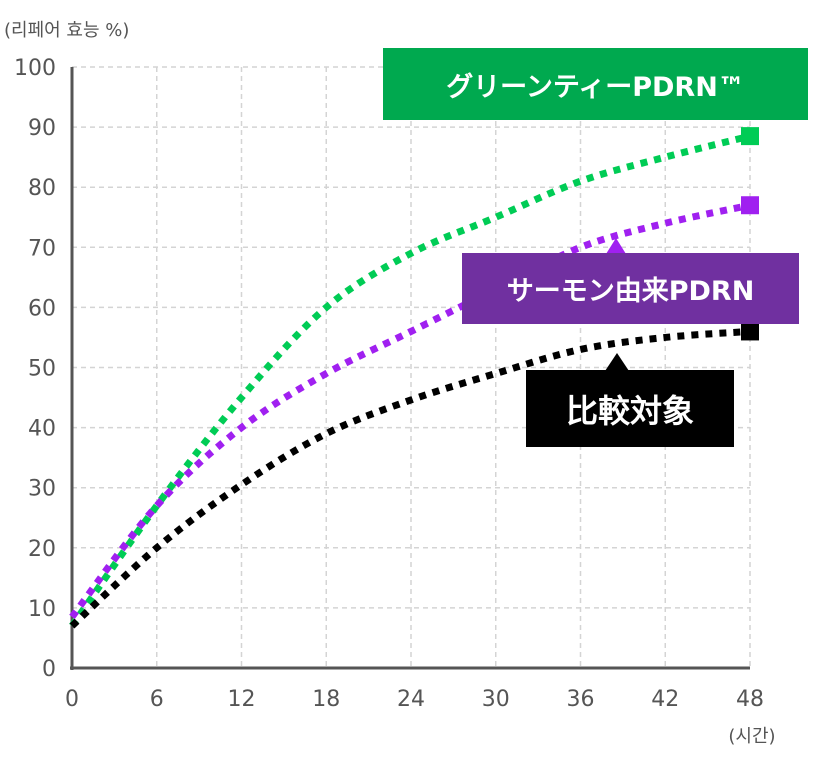 The image size is (825, 776). What do you see at coordinates (496, 699) in the screenshot?
I see `x-tick-label: 30` at bounding box center [496, 699].